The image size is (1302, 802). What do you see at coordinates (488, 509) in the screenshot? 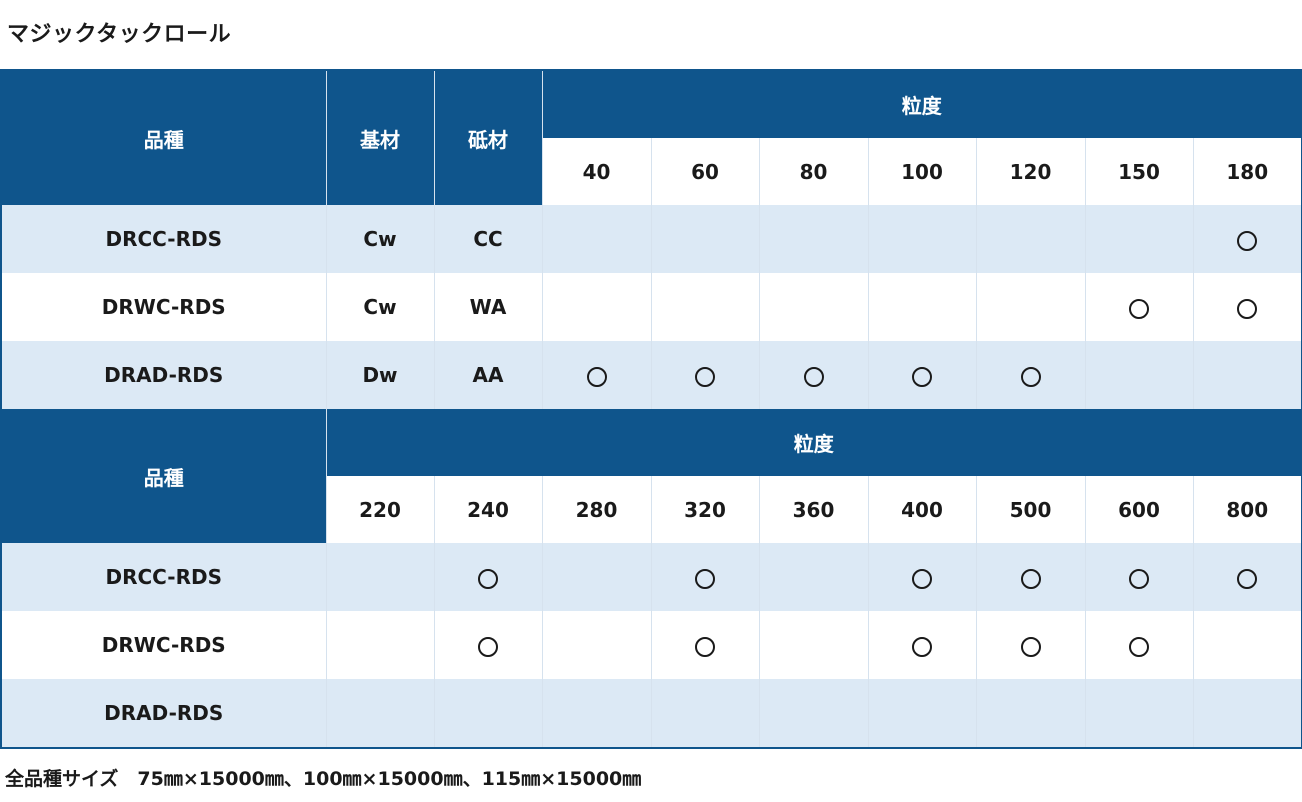
I see `grit-header-240: 240` at bounding box center [488, 509].